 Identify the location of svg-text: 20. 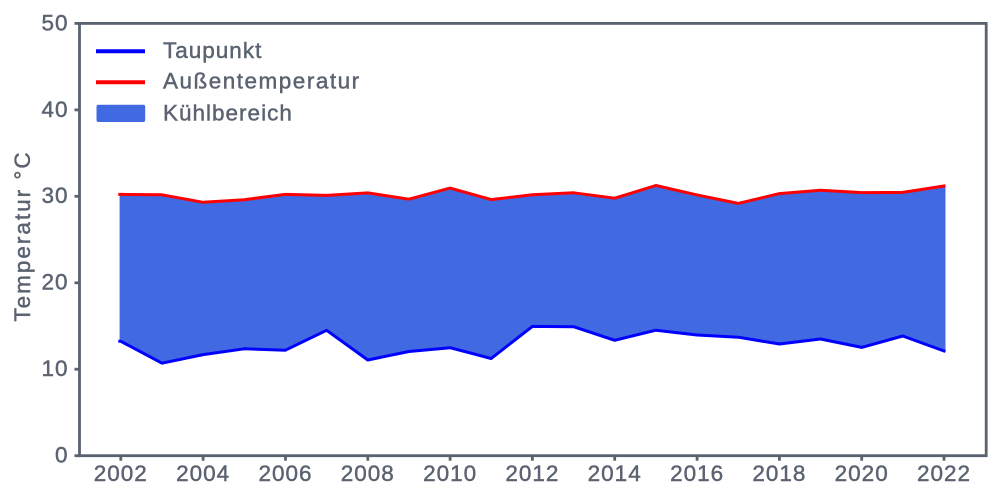
(54, 282).